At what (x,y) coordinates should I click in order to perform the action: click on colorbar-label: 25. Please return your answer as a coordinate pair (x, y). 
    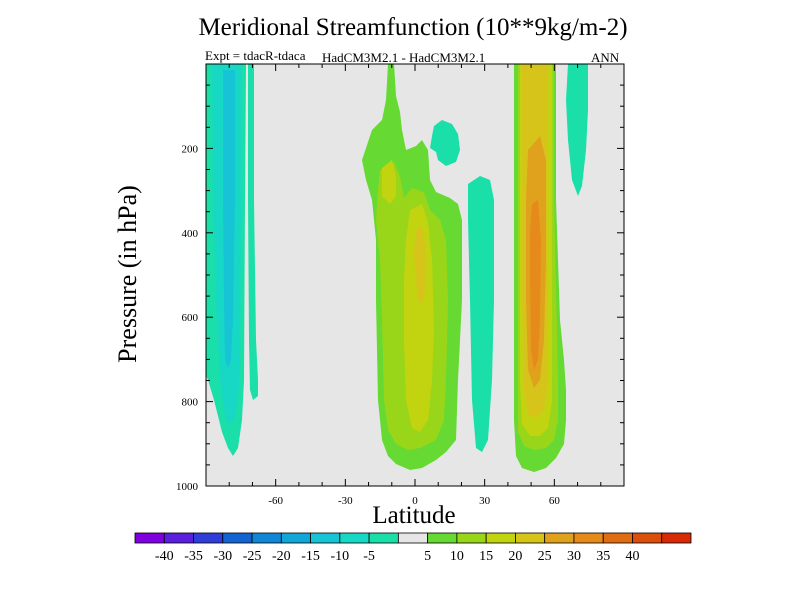
    Looking at the image, I should click on (545, 556).